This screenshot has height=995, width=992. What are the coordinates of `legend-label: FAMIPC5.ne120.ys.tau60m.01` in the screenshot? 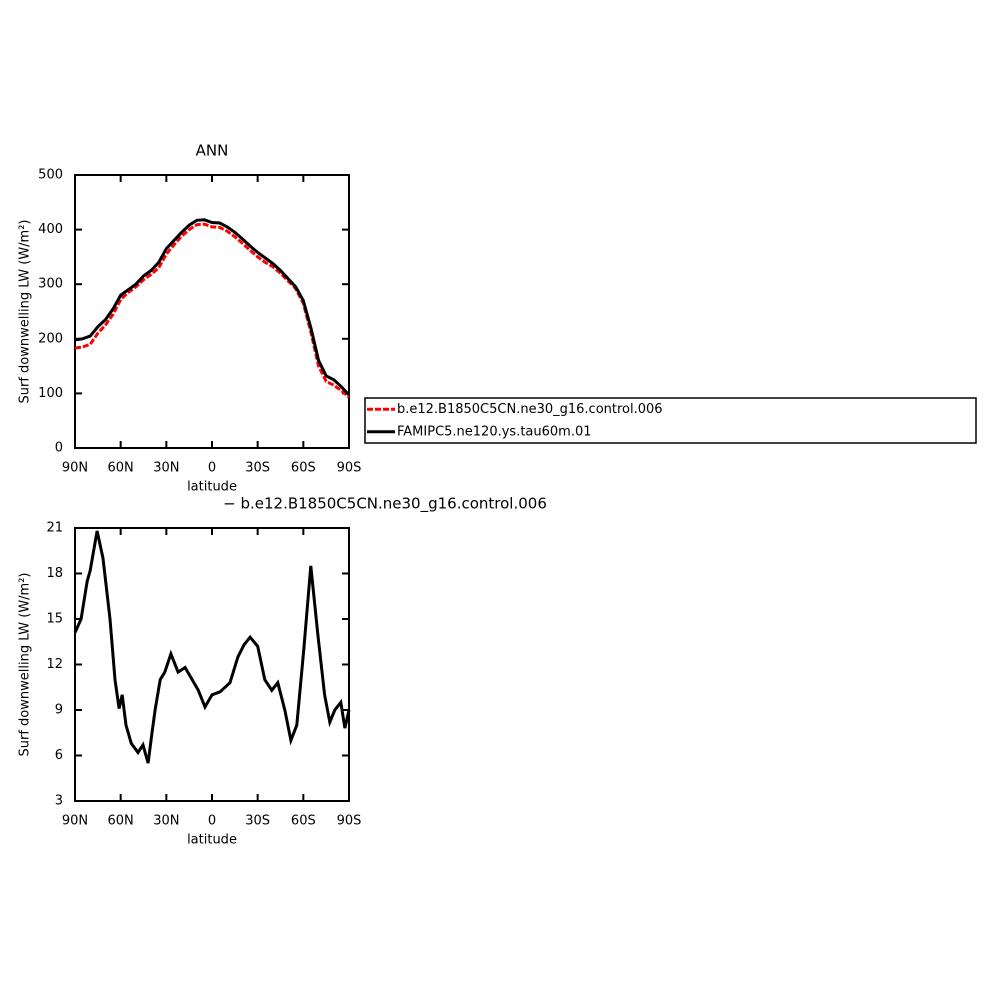 It's located at (494, 431).